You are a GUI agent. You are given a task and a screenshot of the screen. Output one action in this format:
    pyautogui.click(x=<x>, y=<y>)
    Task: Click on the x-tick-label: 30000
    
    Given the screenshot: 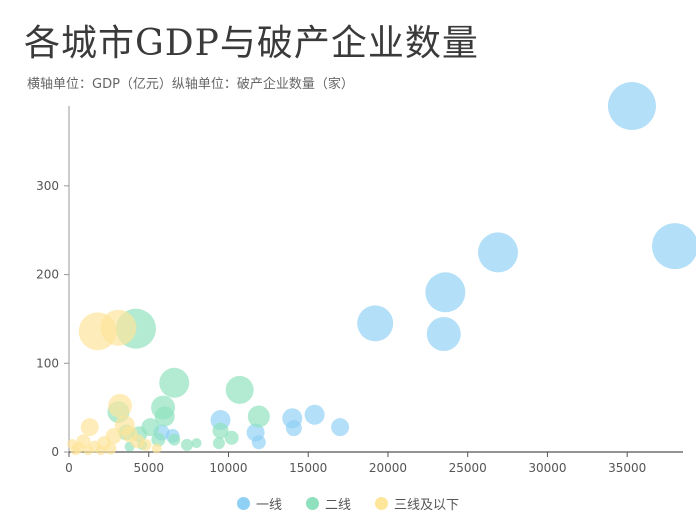 What is the action you would take?
    pyautogui.click(x=547, y=468)
    